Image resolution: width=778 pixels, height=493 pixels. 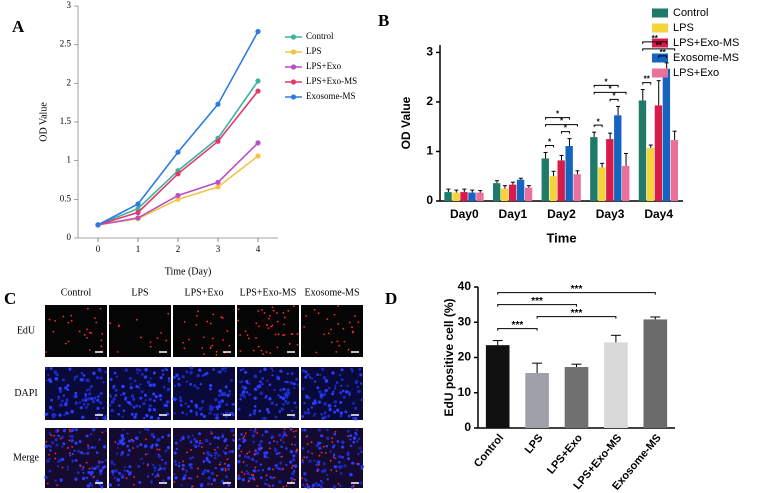 What do you see at coordinates (690, 13) in the screenshot?
I see `legend-label: Control` at bounding box center [690, 13].